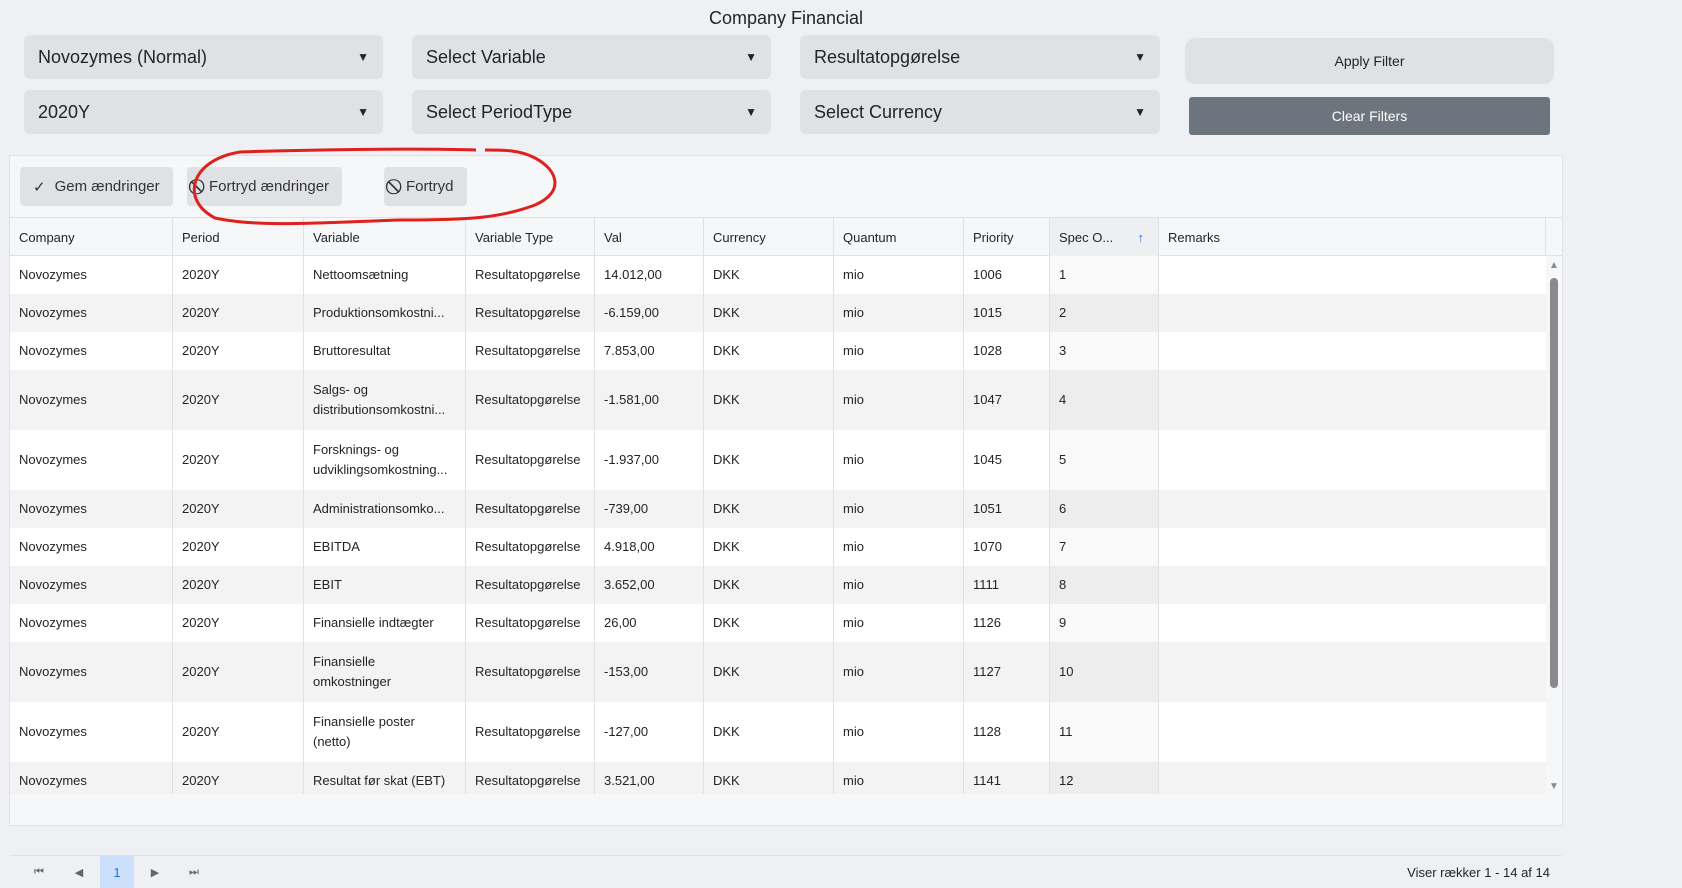 Image resolution: width=1682 pixels, height=888 pixels. Describe the element at coordinates (591, 57) in the screenshot. I see `variable-select: Select Variable ▼` at that location.